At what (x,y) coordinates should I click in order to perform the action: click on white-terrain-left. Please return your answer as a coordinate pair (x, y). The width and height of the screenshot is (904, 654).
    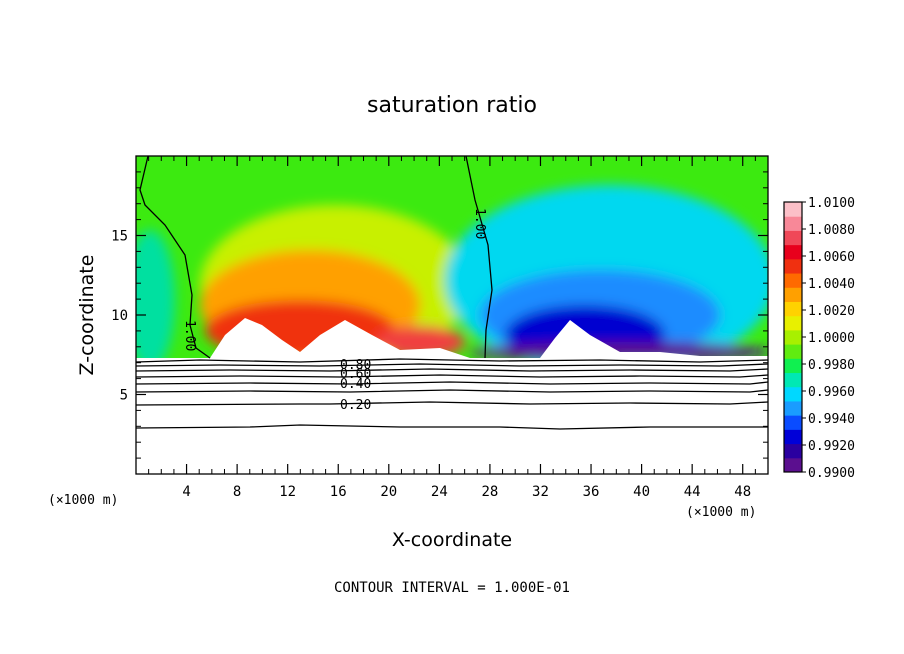
    Looking at the image, I should click on (340, 338).